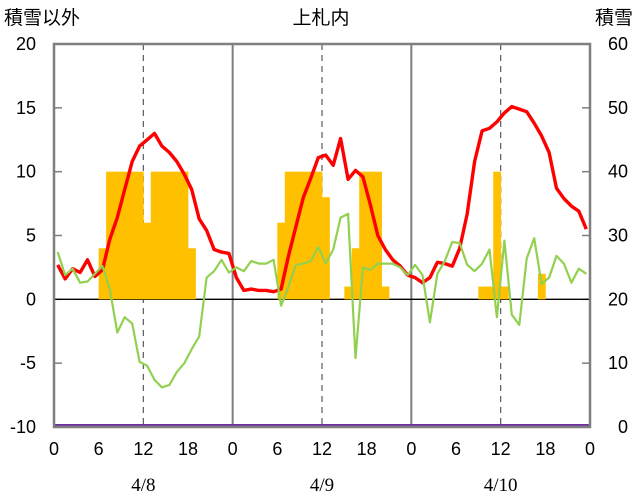  Describe the element at coordinates (26, 108) in the screenshot. I see `left-tick-label-15: 15` at that location.